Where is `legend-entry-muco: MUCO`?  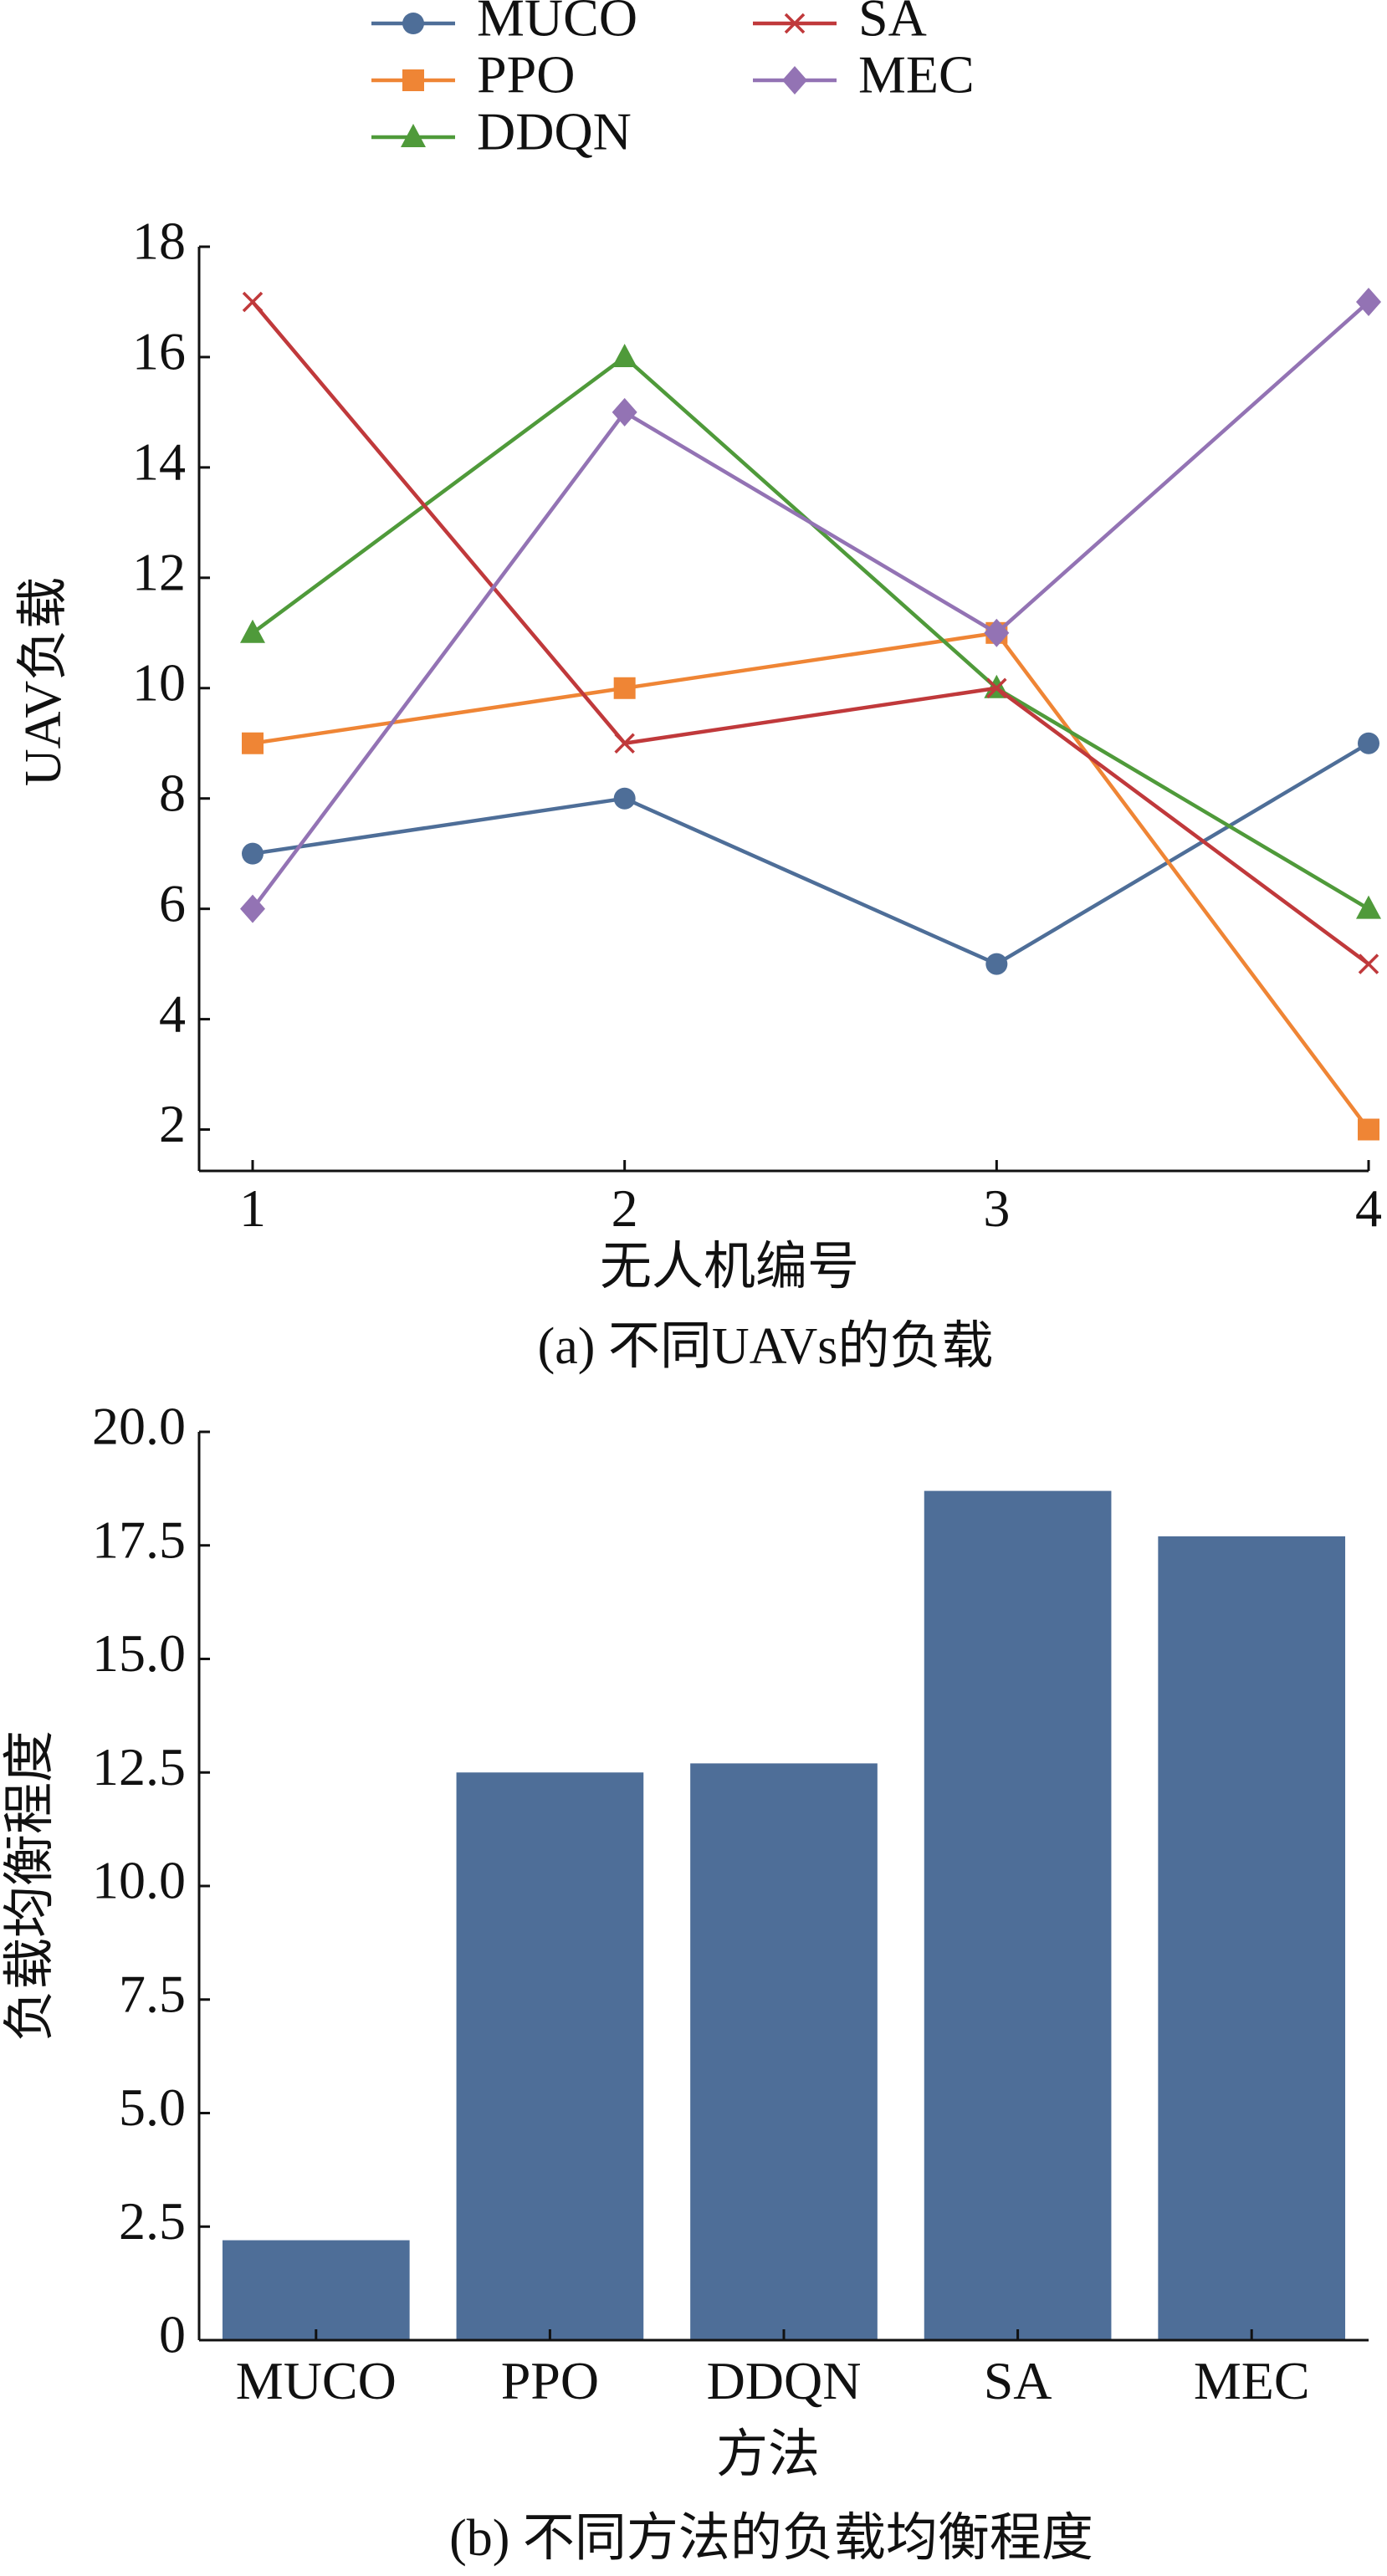
legend-entry-muco: MUCO is located at coordinates (504, 24).